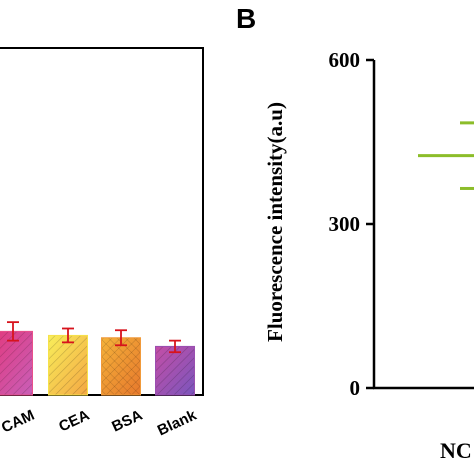 The width and height of the screenshot is (474, 474). Describe the element at coordinates (68, 365) in the screenshot. I see `bar-pattern-cea` at that location.